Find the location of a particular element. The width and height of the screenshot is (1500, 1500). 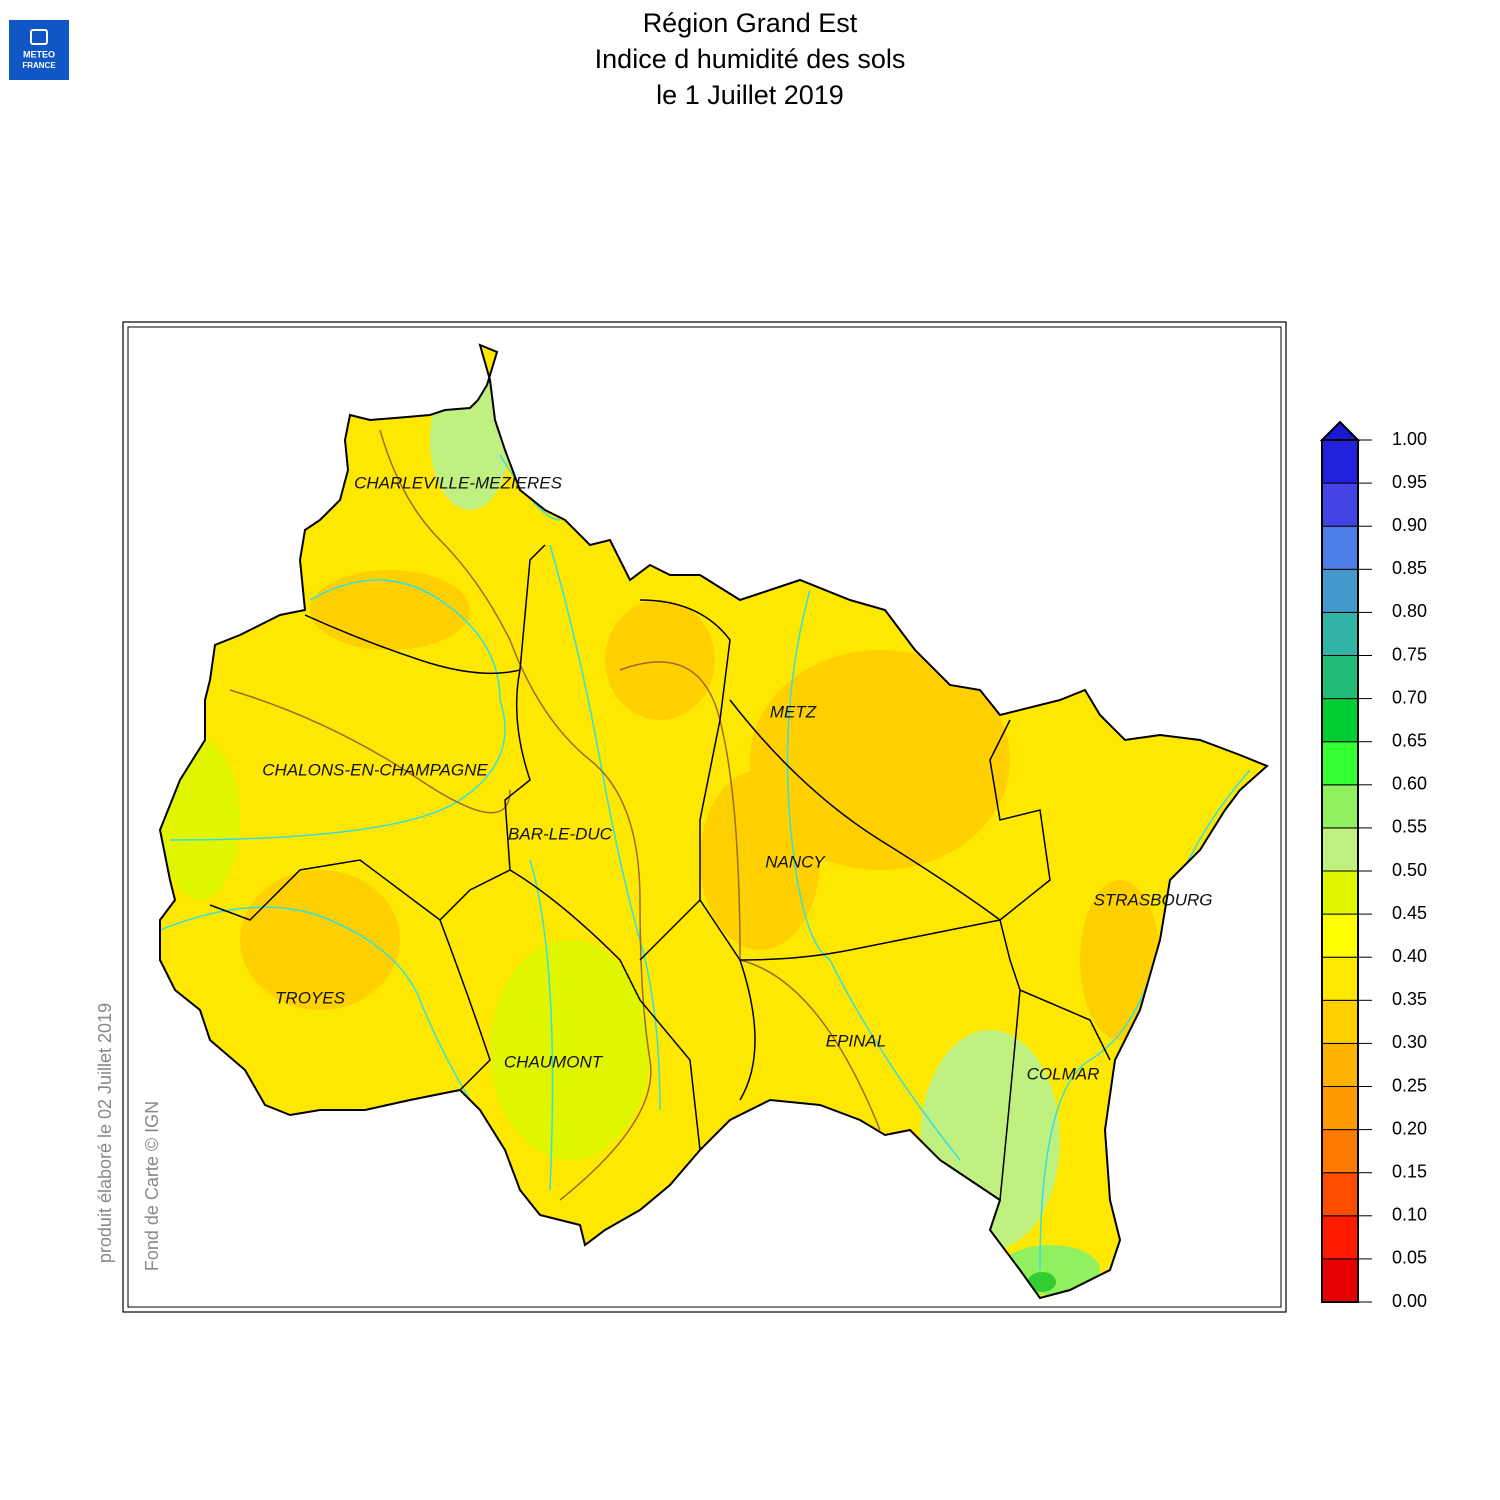

production-note: produit élaboré le 02 Juillet 2019 is located at coordinates (105, 1133).